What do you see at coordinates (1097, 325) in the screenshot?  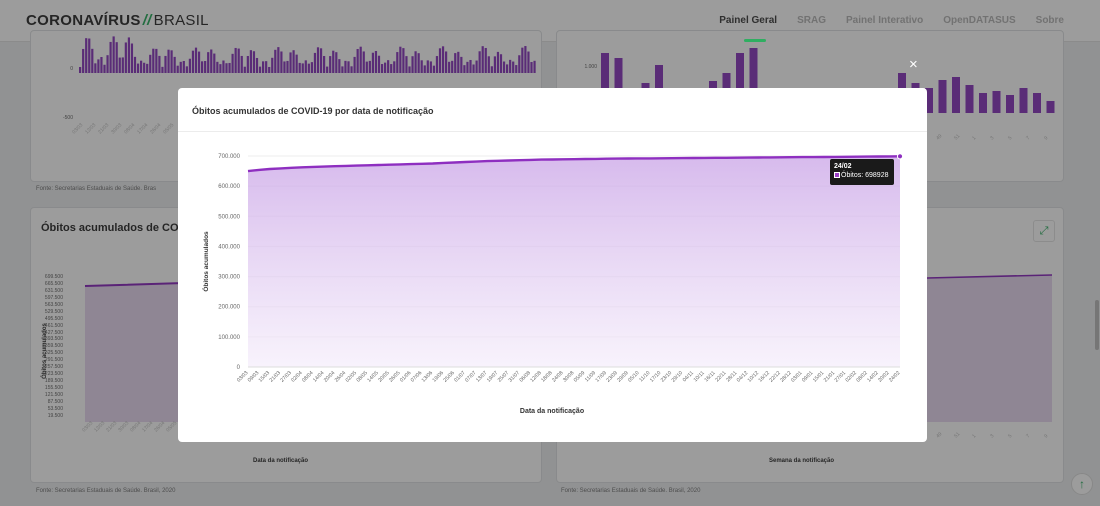 I see `page-scrollbar` at bounding box center [1097, 325].